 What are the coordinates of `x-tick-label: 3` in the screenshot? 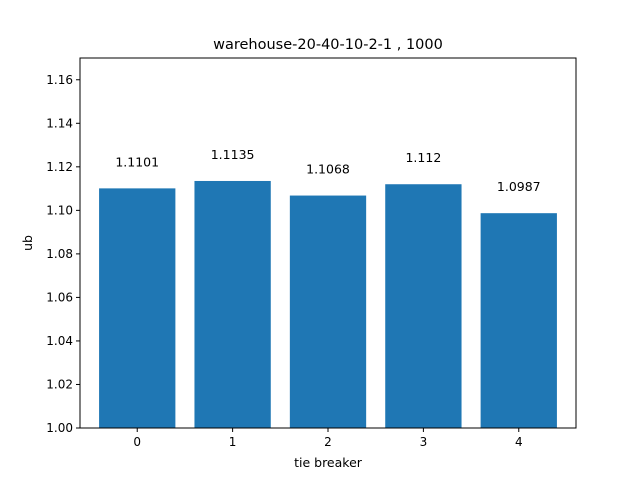 It's located at (424, 442).